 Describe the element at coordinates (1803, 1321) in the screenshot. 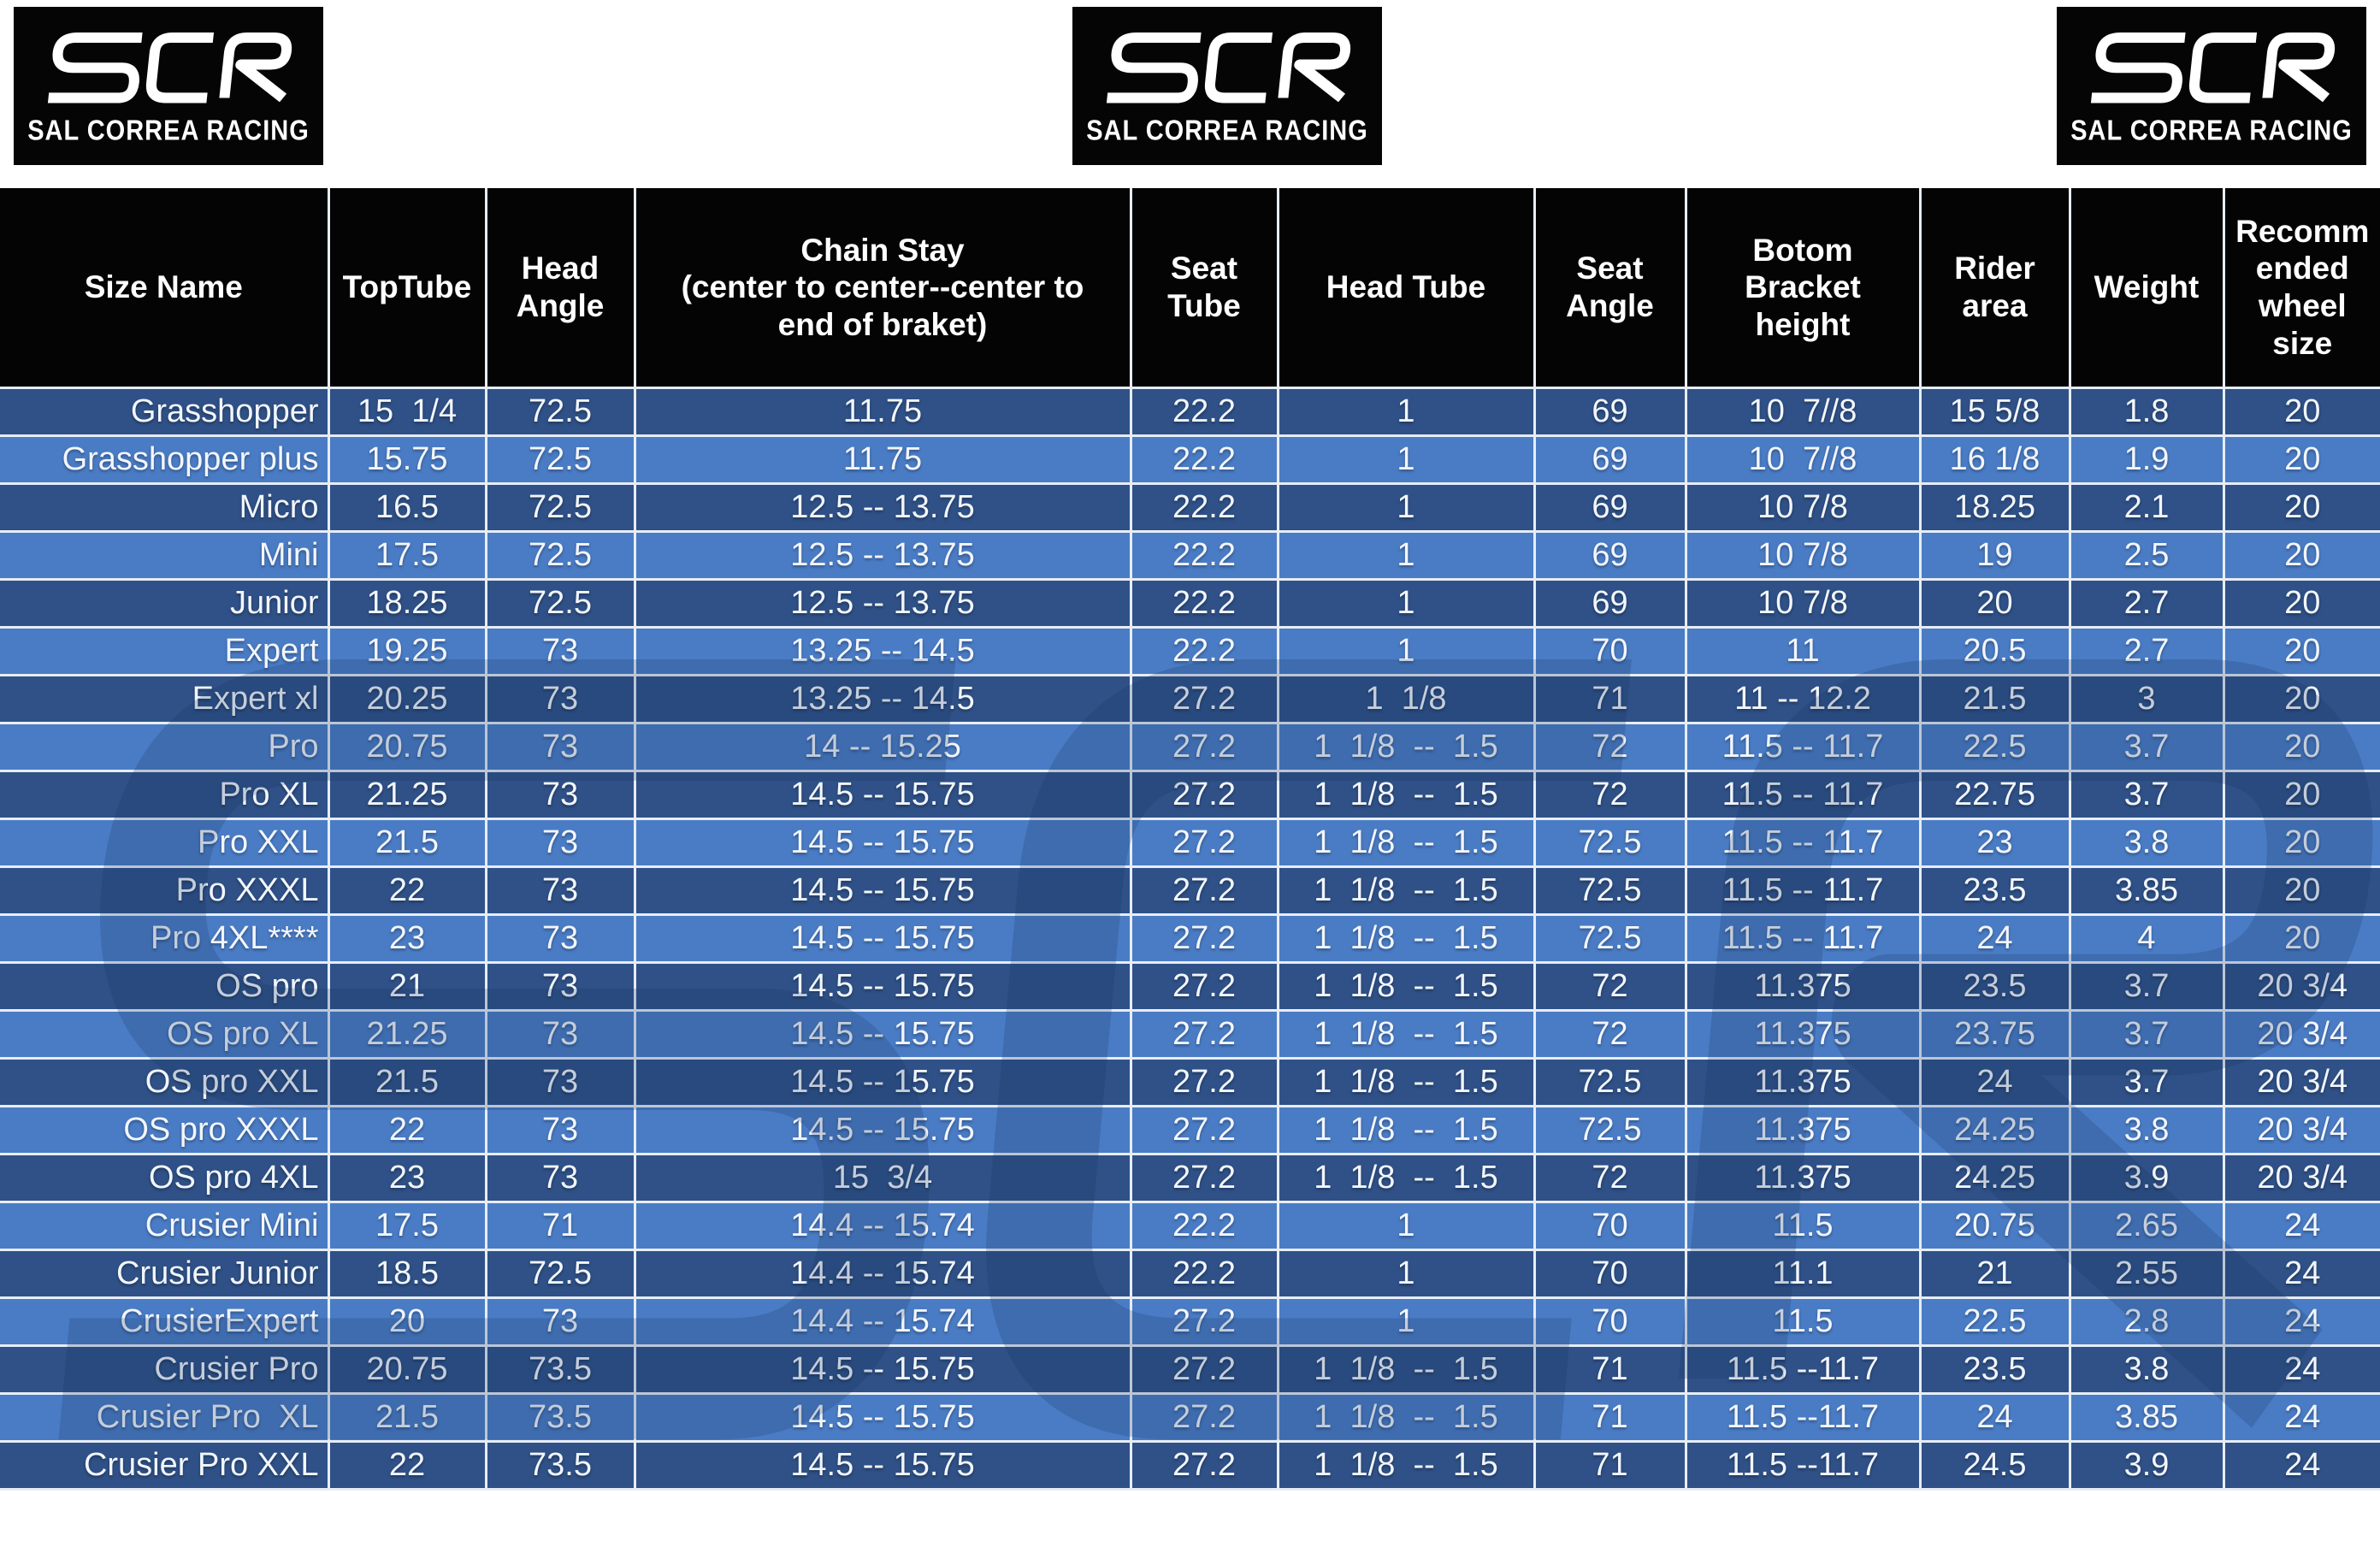

I see `table-cell: 11.5` at that location.